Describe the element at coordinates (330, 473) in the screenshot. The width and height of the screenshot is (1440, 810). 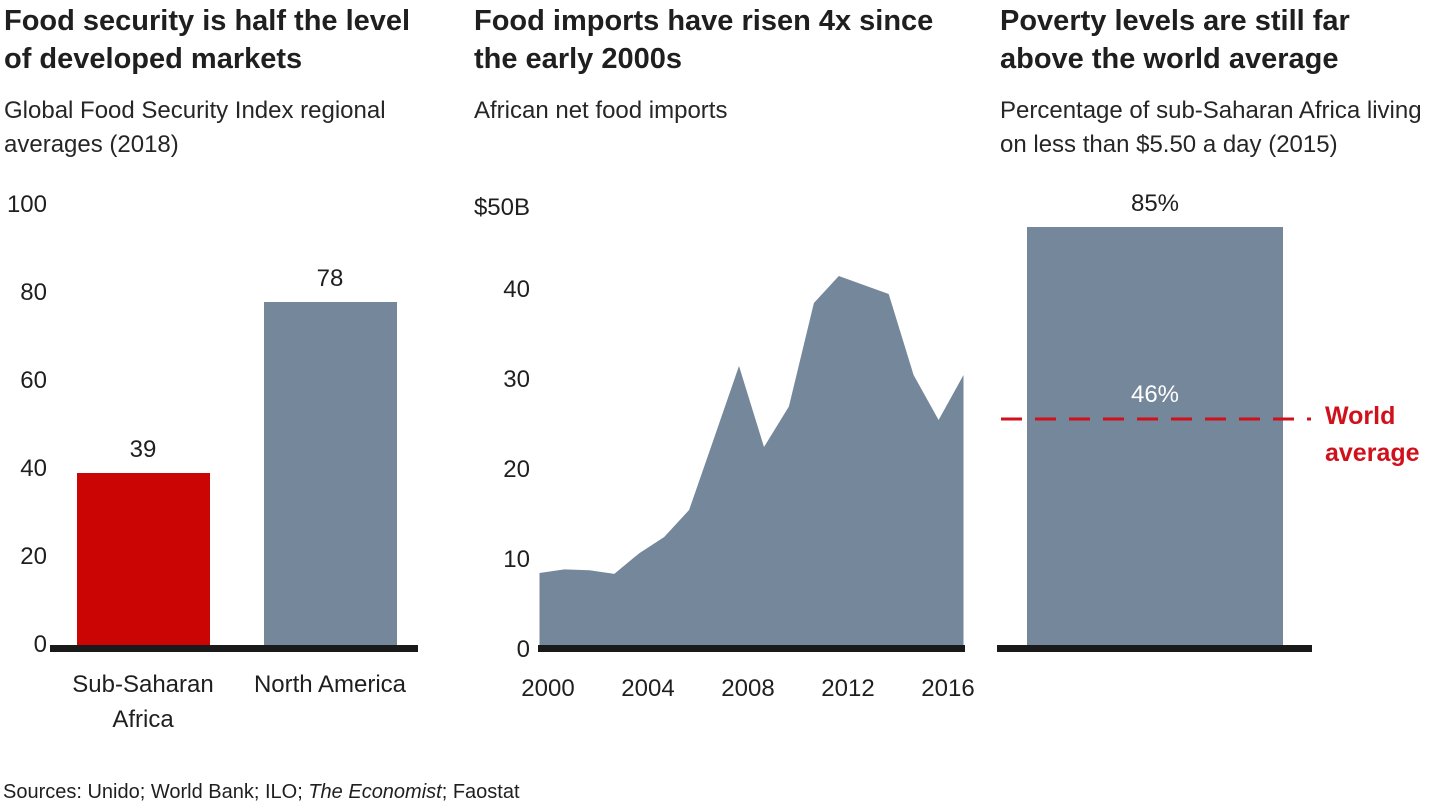
I see `bar-north-america` at that location.